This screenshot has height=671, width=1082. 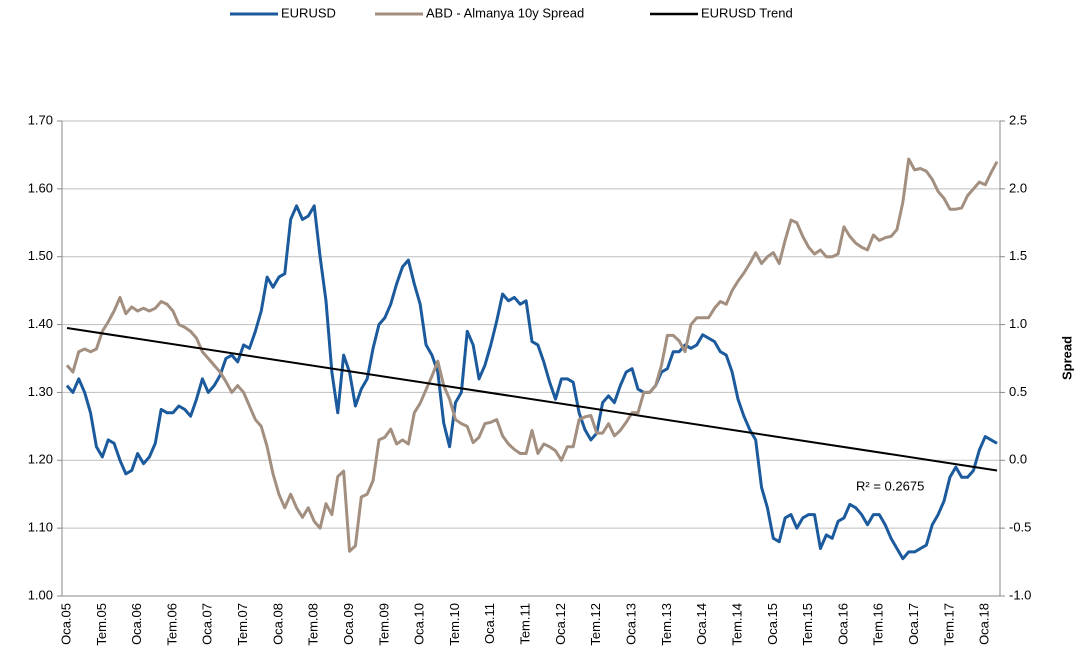 I want to click on x-tick-label: Oca.11, so click(x=489, y=623).